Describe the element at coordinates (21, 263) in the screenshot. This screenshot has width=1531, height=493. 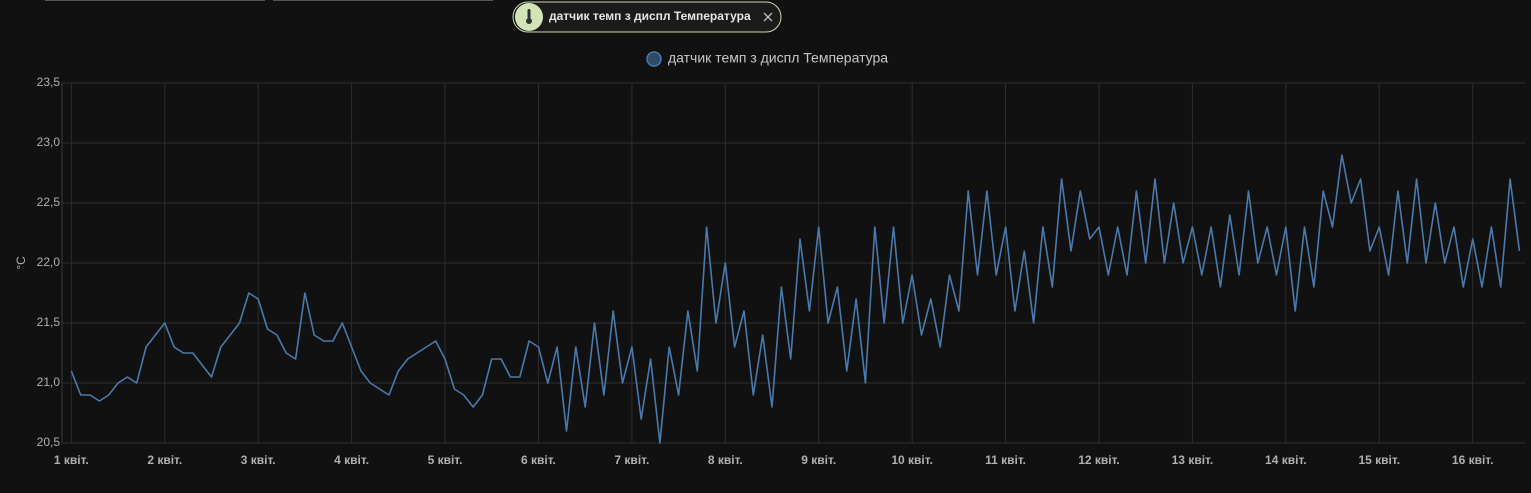
I see `y-axis-label: °C` at that location.